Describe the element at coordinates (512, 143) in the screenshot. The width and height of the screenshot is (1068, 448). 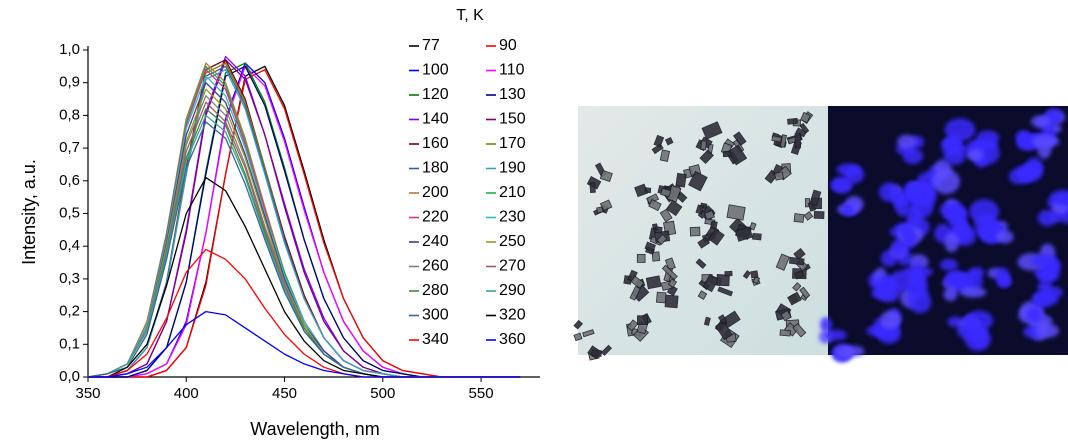
I see `legend-label: 170` at that location.